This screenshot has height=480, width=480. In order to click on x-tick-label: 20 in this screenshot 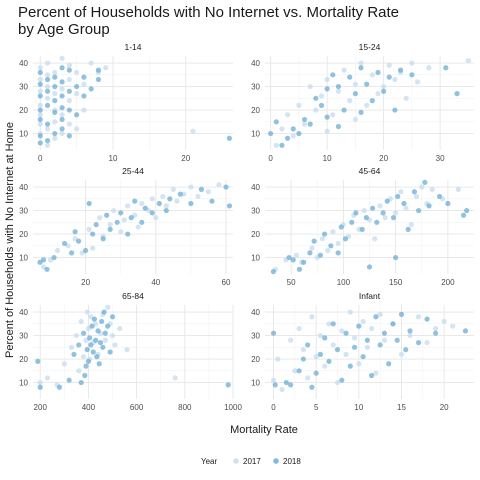, I will do `click(444, 407)`.